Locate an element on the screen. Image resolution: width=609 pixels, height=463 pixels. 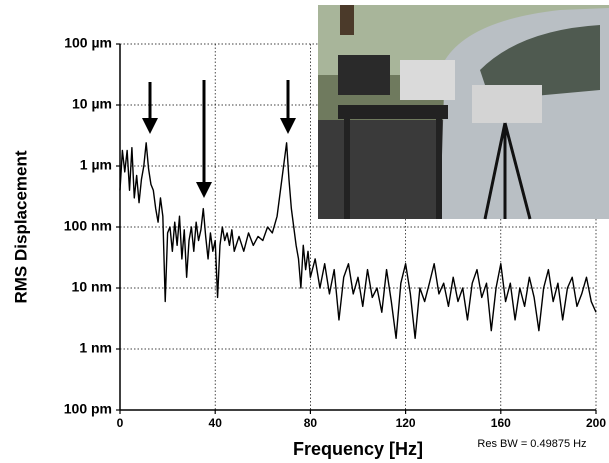
x-tick-label: 40 is located at coordinates (216, 423).